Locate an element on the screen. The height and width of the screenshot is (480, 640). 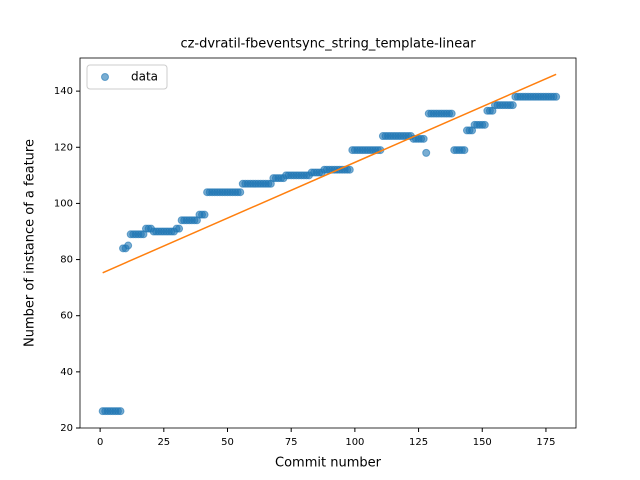
x-tick-label: 100 is located at coordinates (354, 442).